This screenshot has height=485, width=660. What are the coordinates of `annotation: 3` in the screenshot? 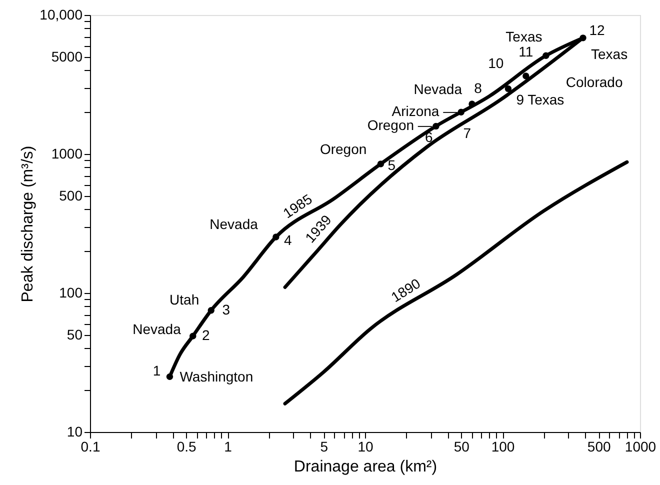 It's located at (226, 309).